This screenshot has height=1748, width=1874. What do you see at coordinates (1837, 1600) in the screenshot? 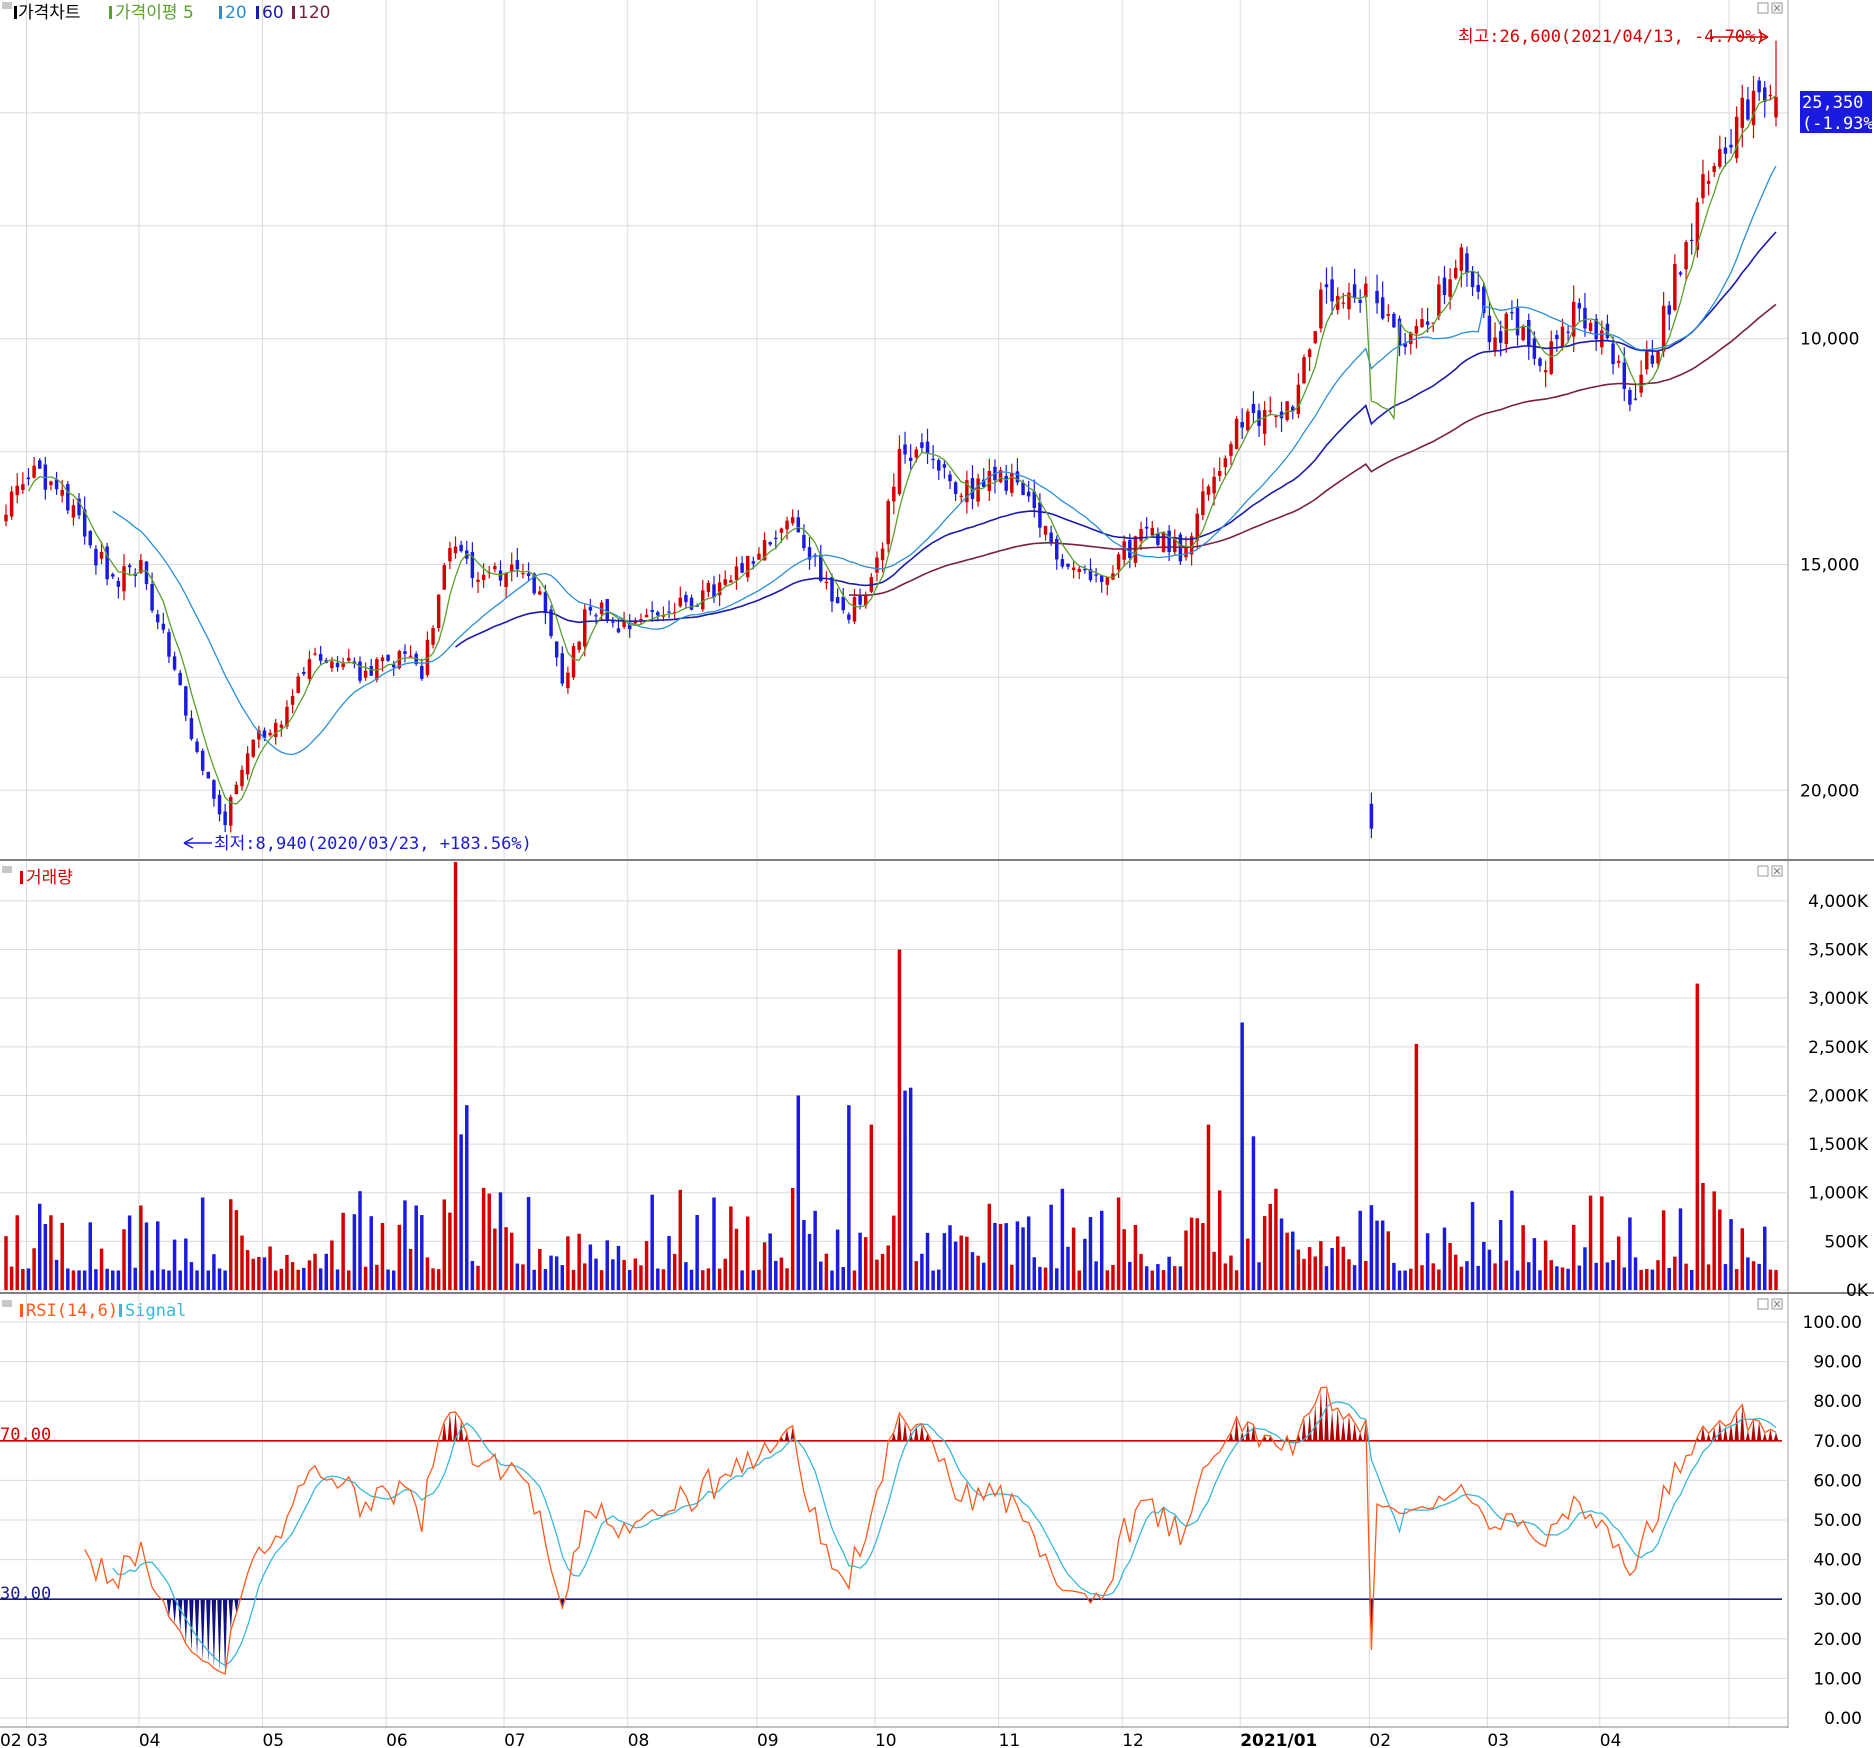
I see `rsi-tick-label: 30.00` at bounding box center [1837, 1600].